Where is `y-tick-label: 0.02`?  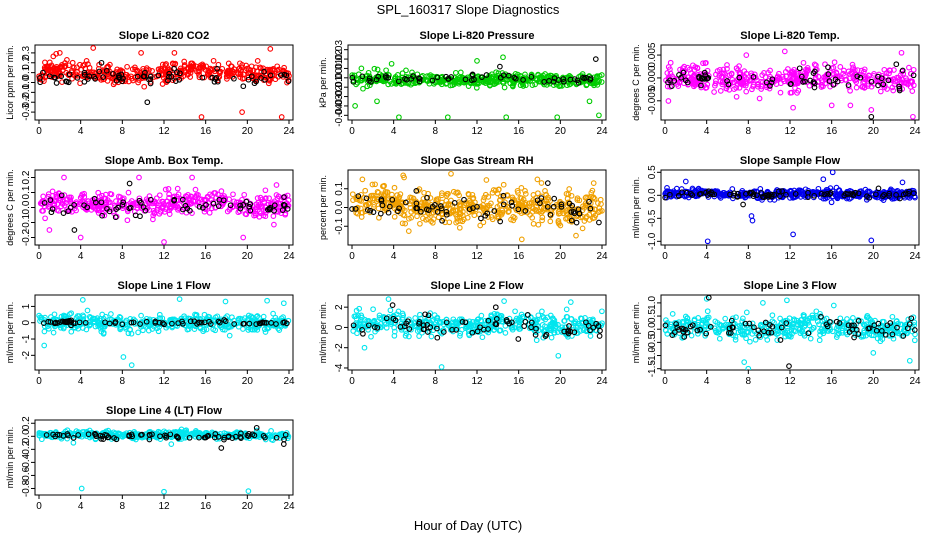
y-tick-label: 0.02 is located at coordinates (339, 59).